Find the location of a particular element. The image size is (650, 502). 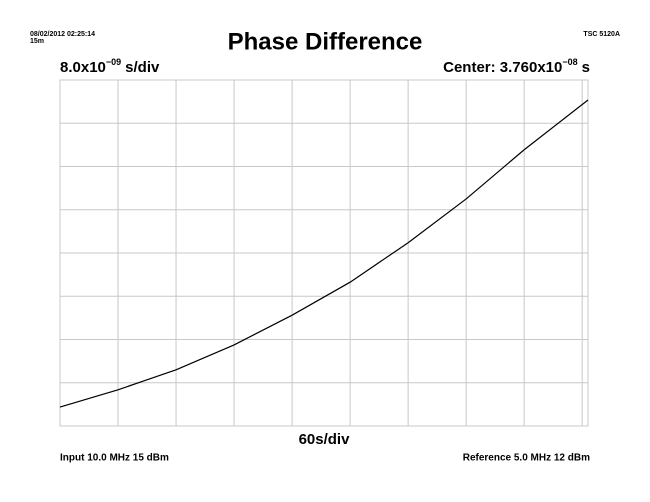

x-scale: 60s/div is located at coordinates (325, 439).